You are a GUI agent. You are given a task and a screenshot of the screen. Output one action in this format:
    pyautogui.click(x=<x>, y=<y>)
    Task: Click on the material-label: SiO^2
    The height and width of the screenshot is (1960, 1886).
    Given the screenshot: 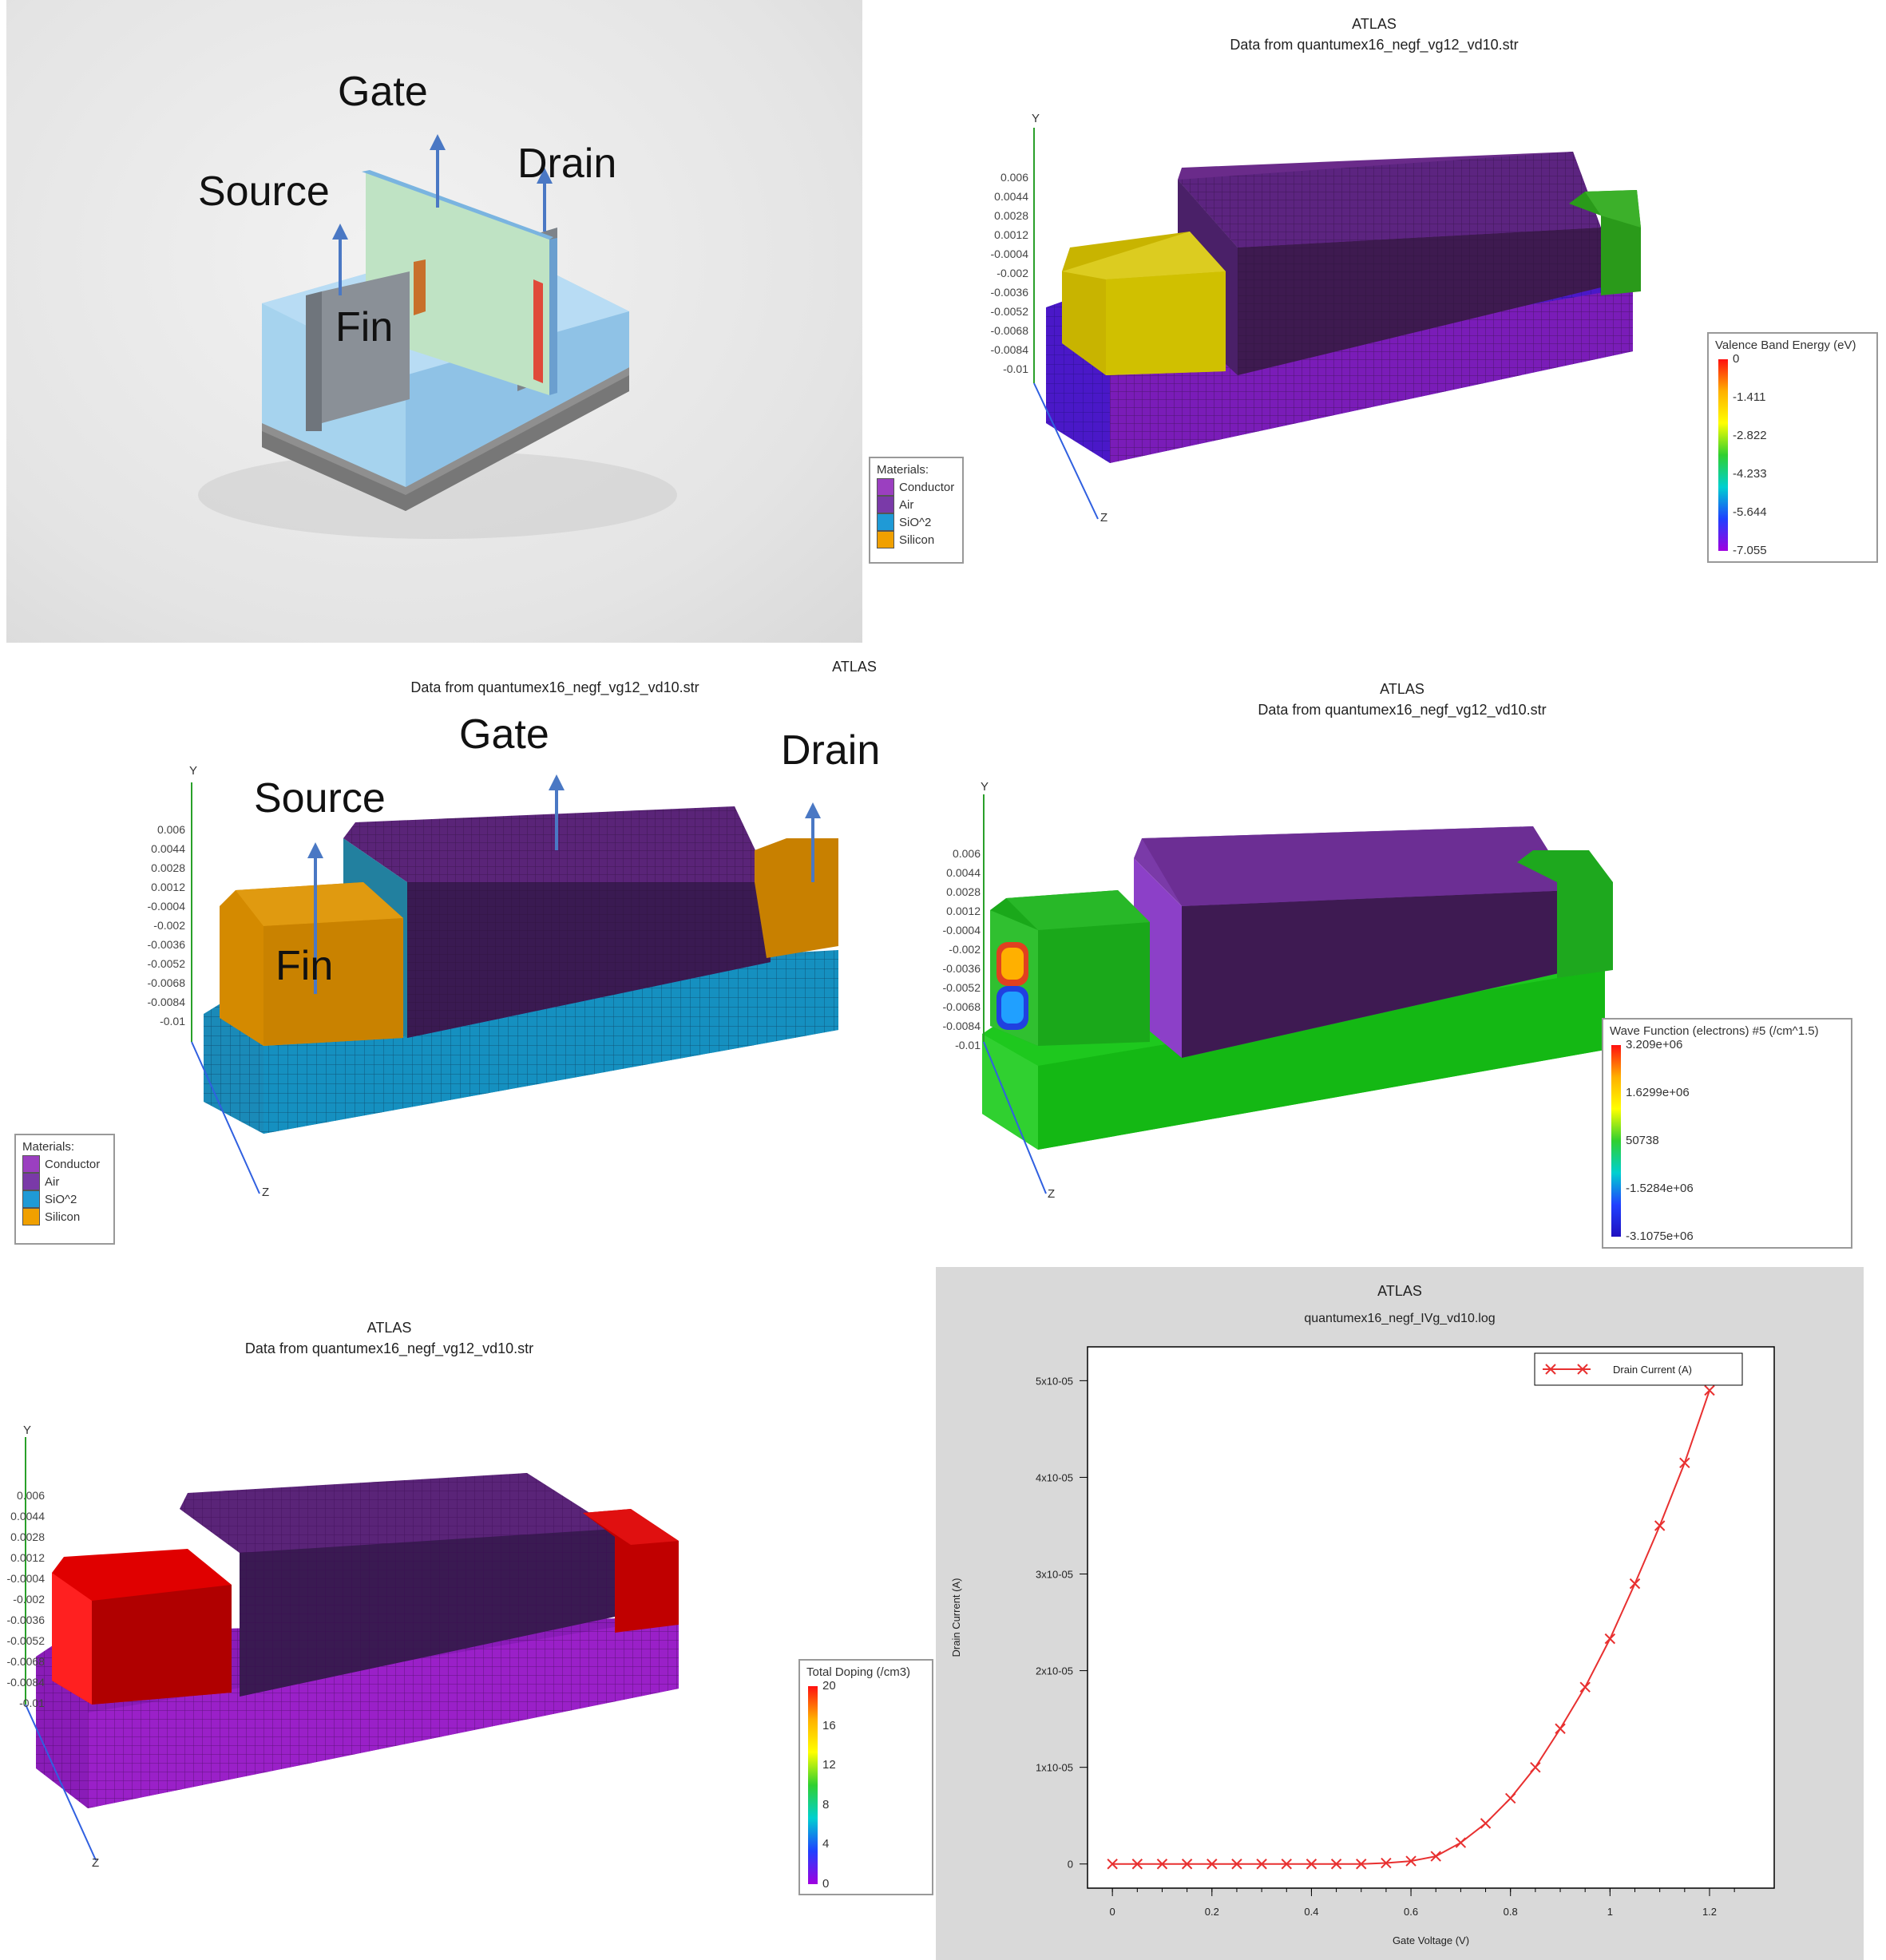 What is the action you would take?
    pyautogui.click(x=61, y=1199)
    